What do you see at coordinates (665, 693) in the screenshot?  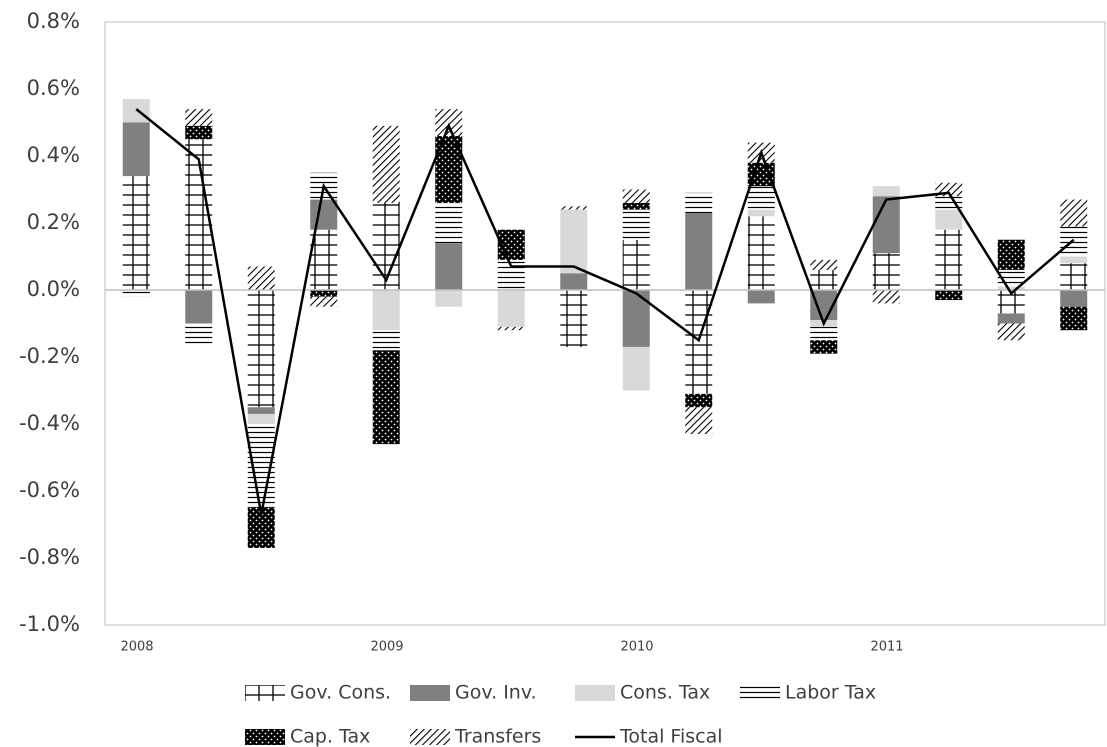 I see `legend-label: Cons. Tax` at bounding box center [665, 693].